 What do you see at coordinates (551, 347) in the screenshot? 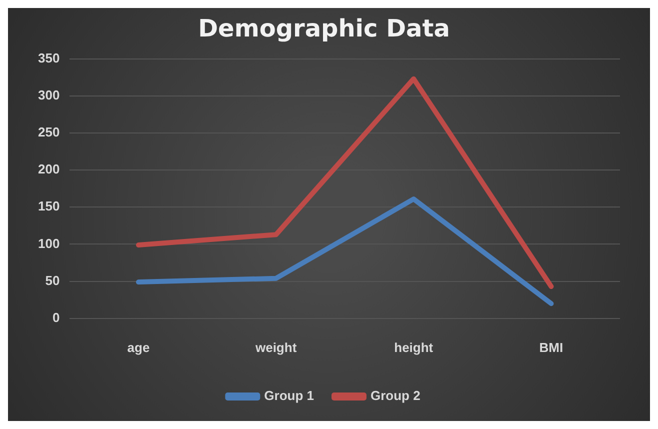
I see `x-tick-label: BMI` at bounding box center [551, 347].